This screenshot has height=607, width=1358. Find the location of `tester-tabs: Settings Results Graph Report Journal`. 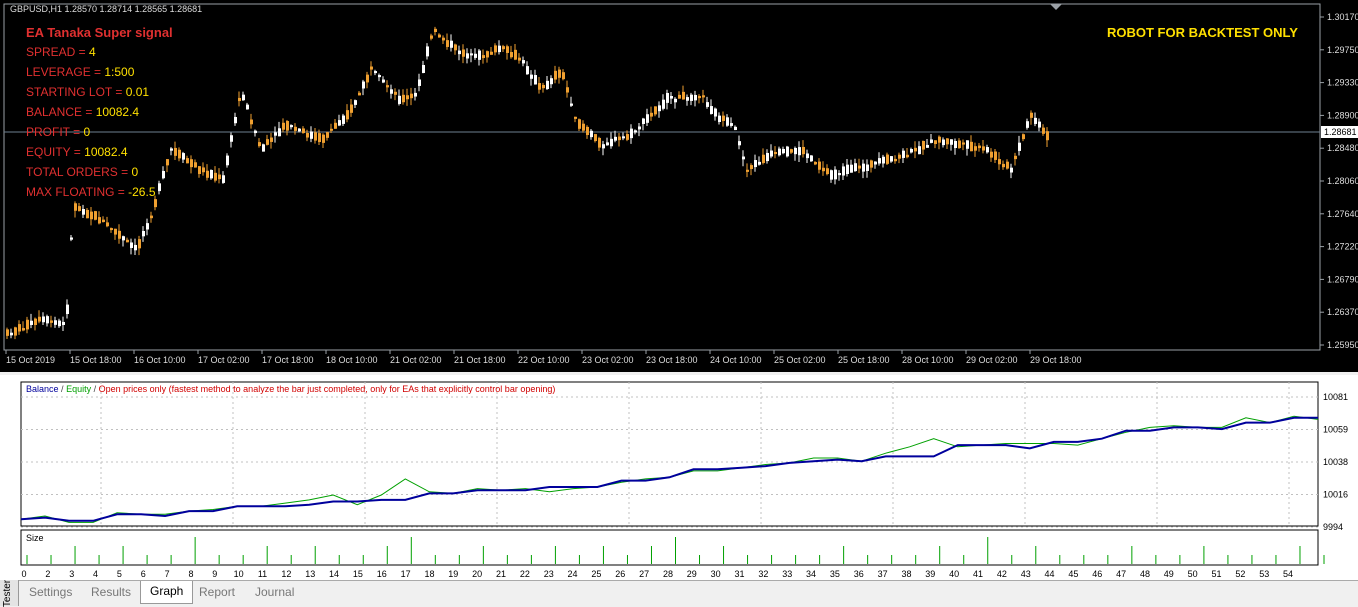

tester-tabs: Settings Results Graph Report Journal is located at coordinates (679, 593).